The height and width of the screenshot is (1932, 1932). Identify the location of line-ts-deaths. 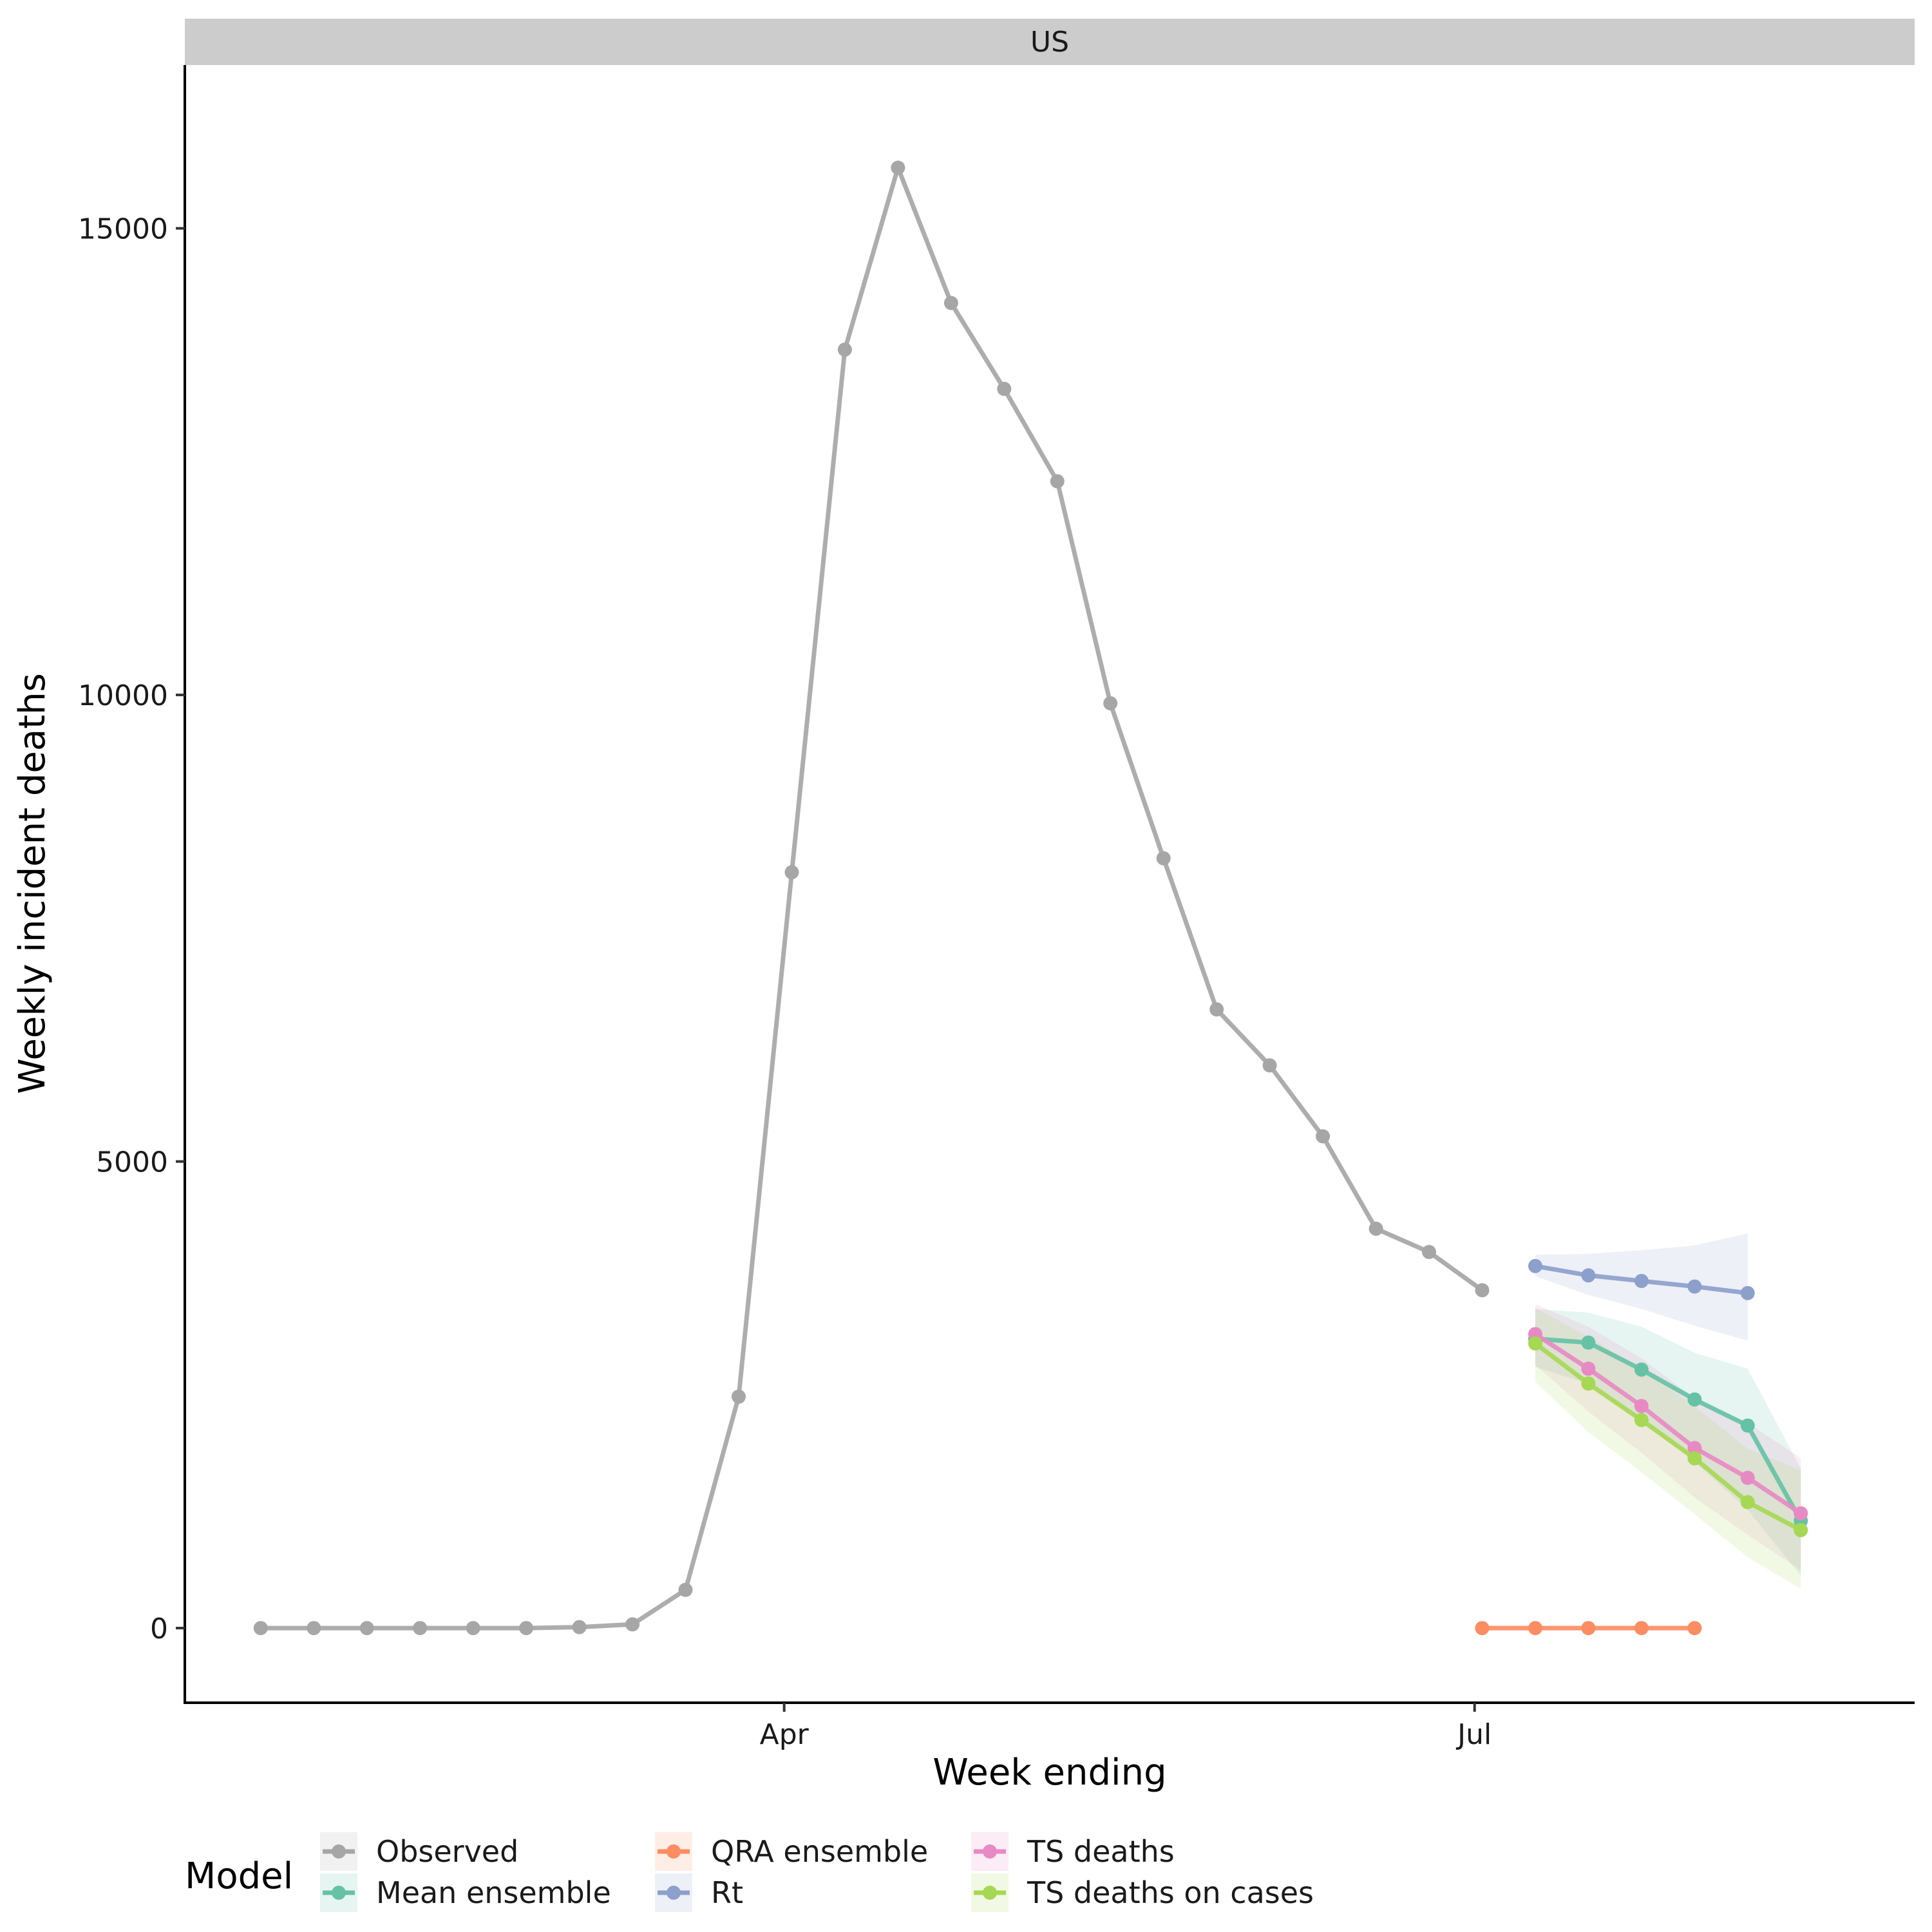
(1669, 1423).